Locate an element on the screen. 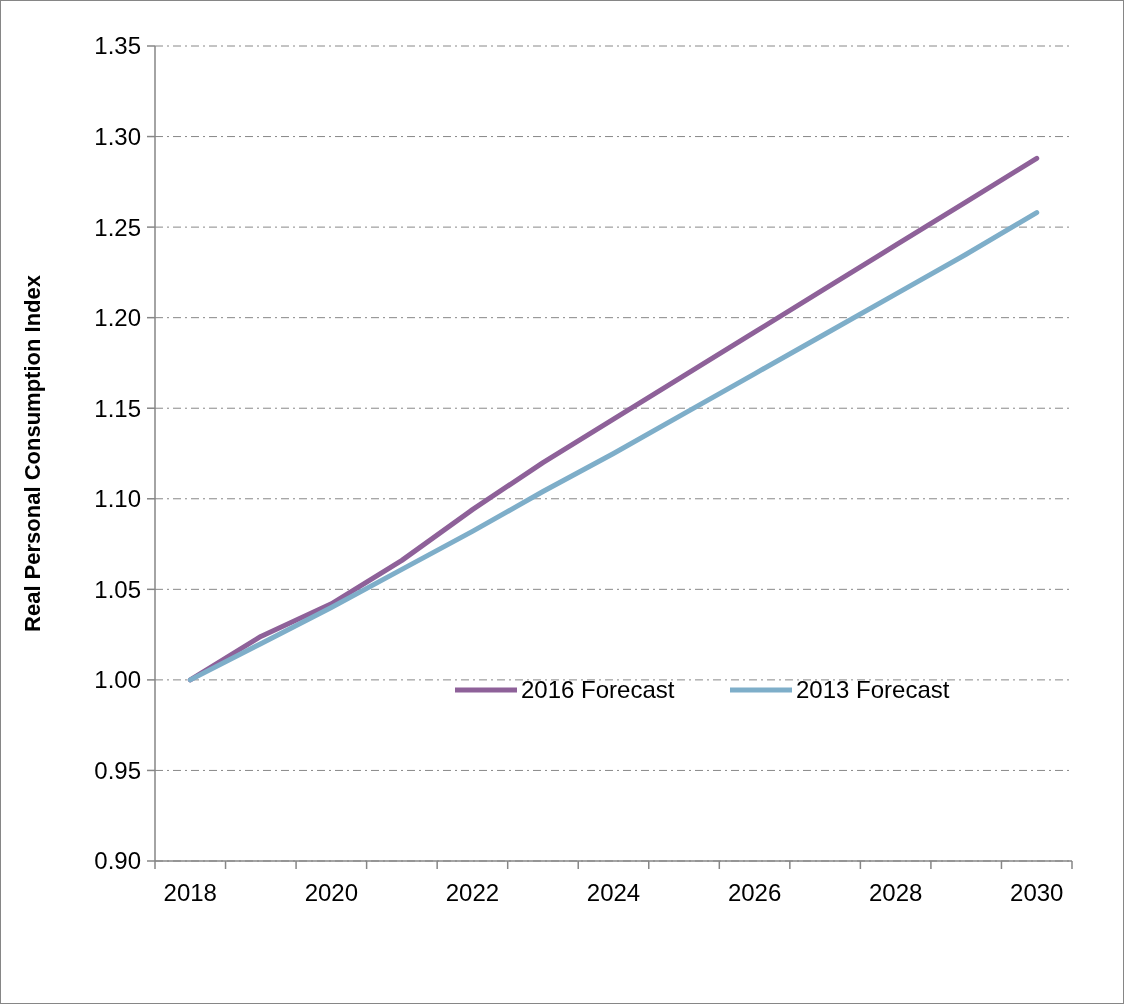 The image size is (1124, 1004). y-tick-label: 1.35 is located at coordinates (117, 46).